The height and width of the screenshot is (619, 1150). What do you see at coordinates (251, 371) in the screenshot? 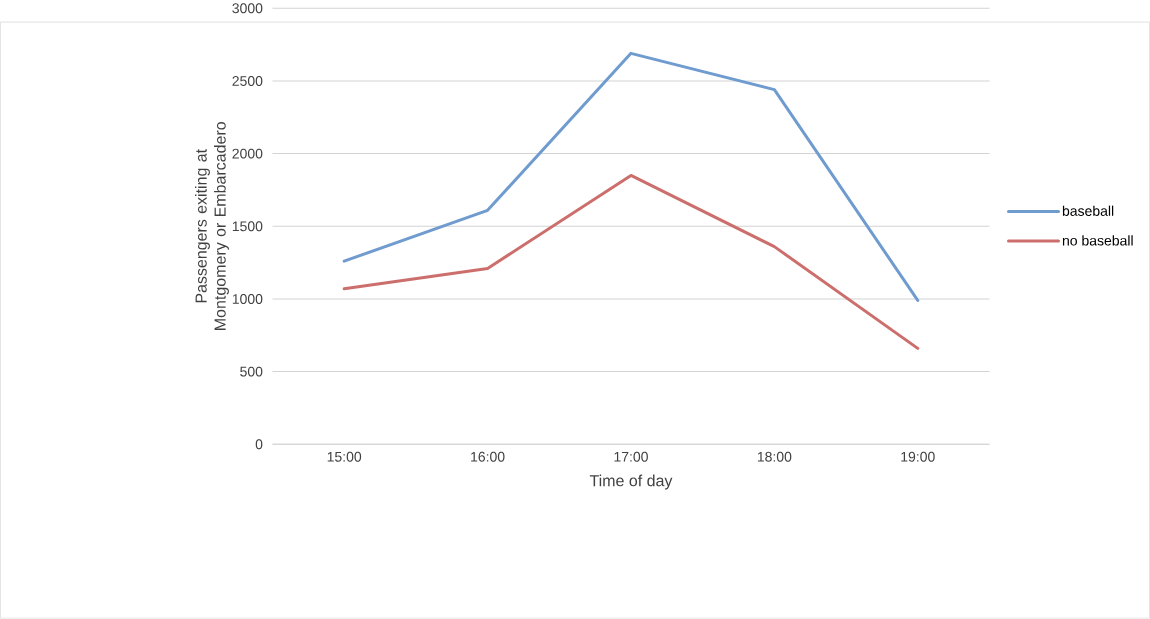
I see `y-tick-label: 500` at bounding box center [251, 371].